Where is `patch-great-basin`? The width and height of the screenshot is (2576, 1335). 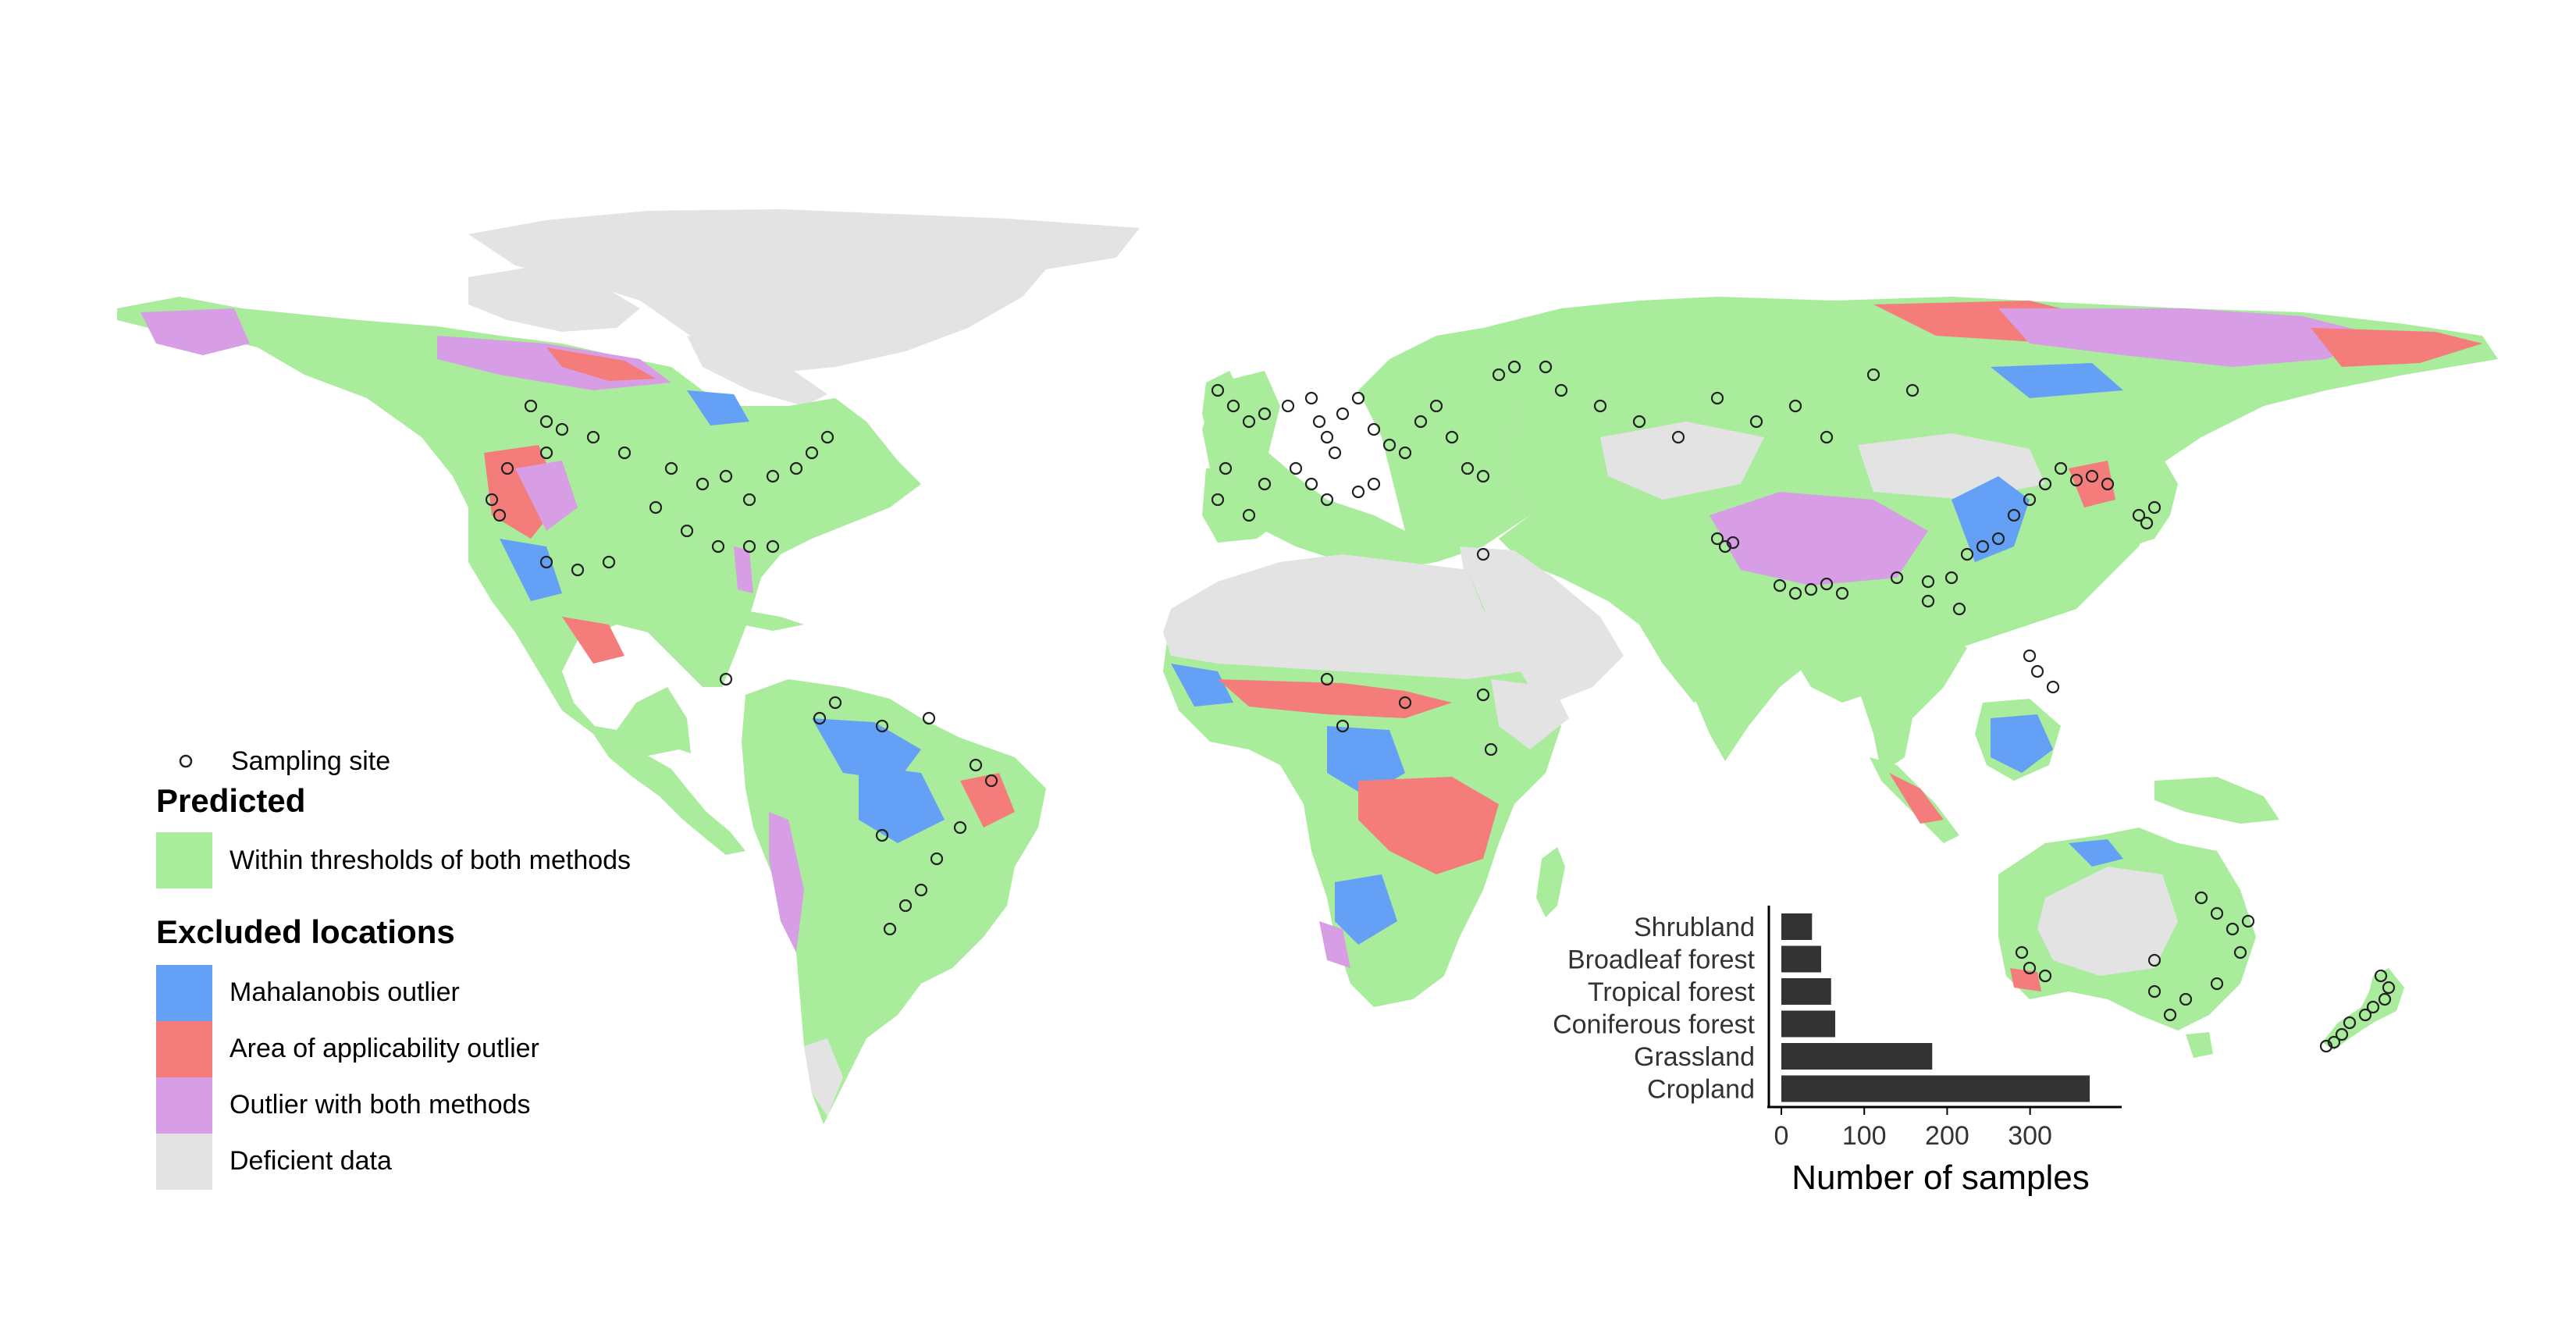 patch-great-basin is located at coordinates (546, 496).